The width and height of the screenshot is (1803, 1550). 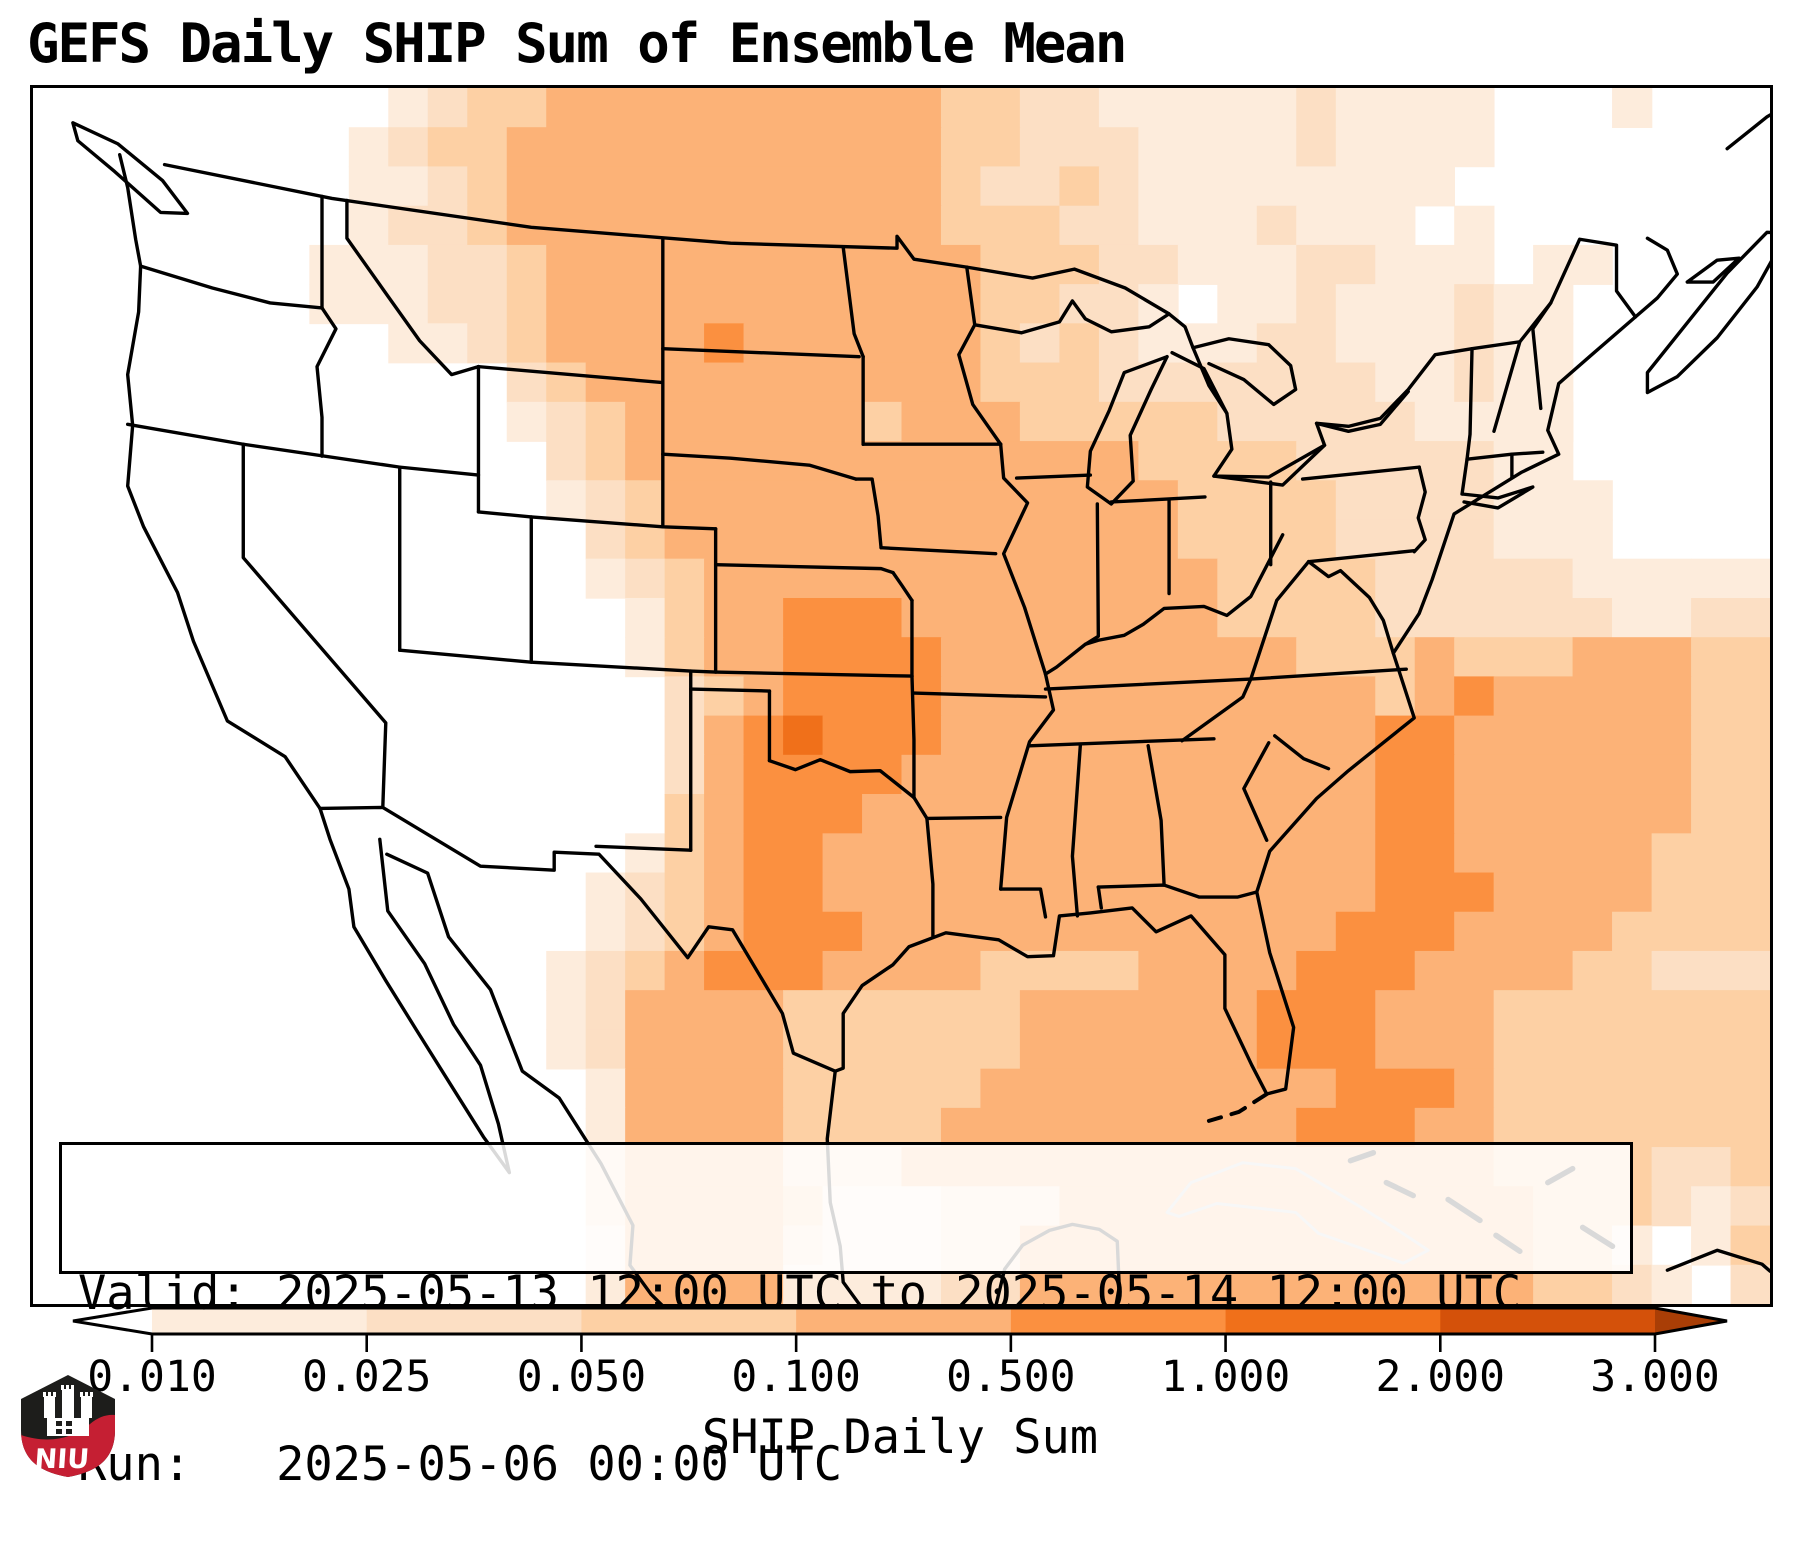 I want to click on colorbar-tick-label: 0.050, so click(x=581, y=1377).